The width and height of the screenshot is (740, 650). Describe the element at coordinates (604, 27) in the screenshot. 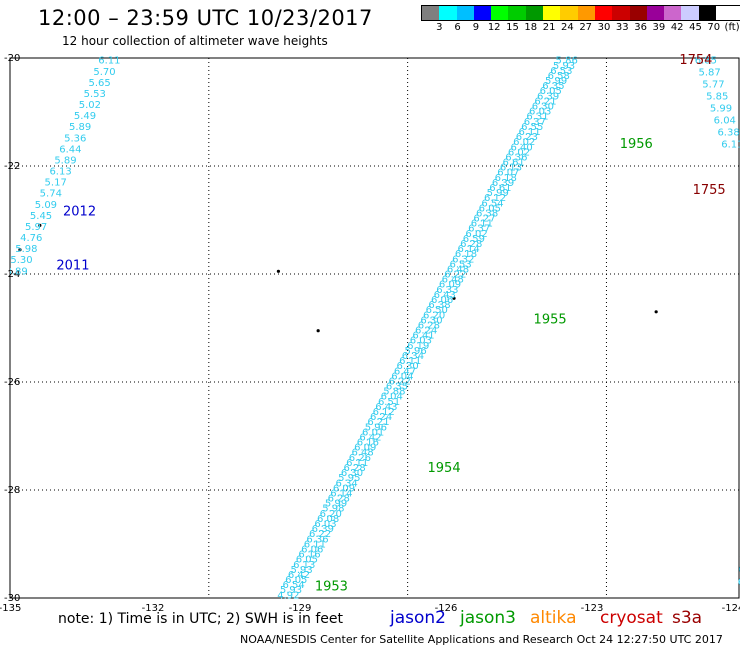

I see `legend-label: 30` at that location.